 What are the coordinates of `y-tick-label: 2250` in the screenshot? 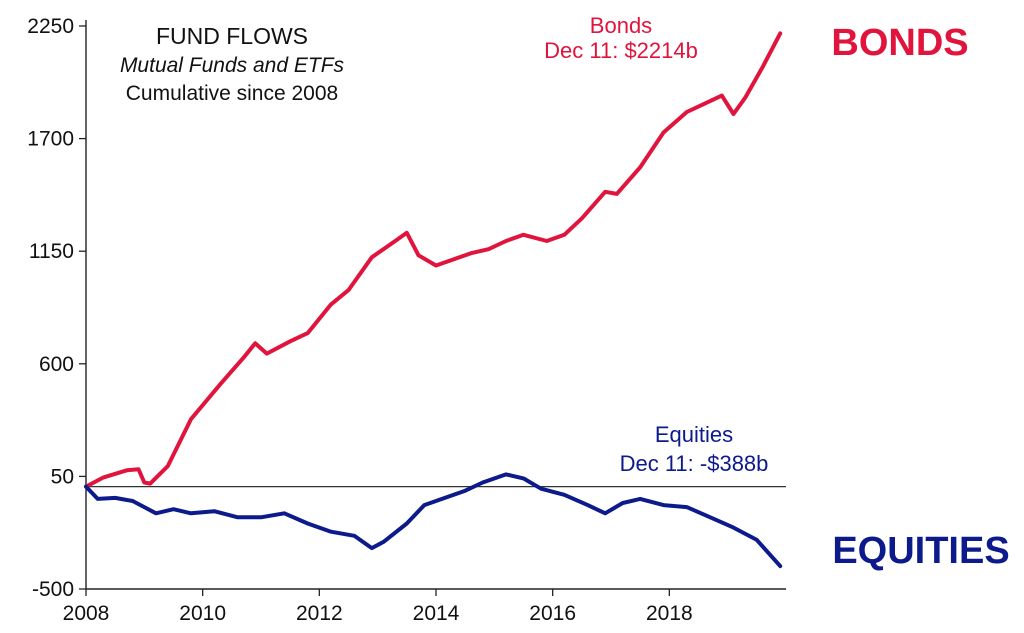 It's located at (50, 26).